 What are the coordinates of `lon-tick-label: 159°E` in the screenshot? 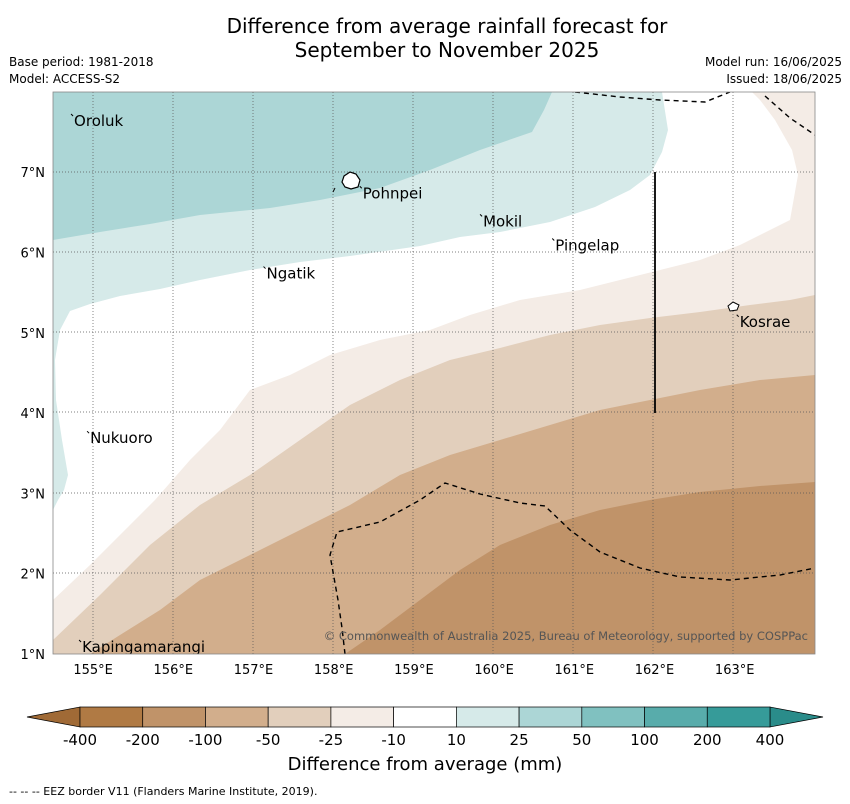 It's located at (414, 670).